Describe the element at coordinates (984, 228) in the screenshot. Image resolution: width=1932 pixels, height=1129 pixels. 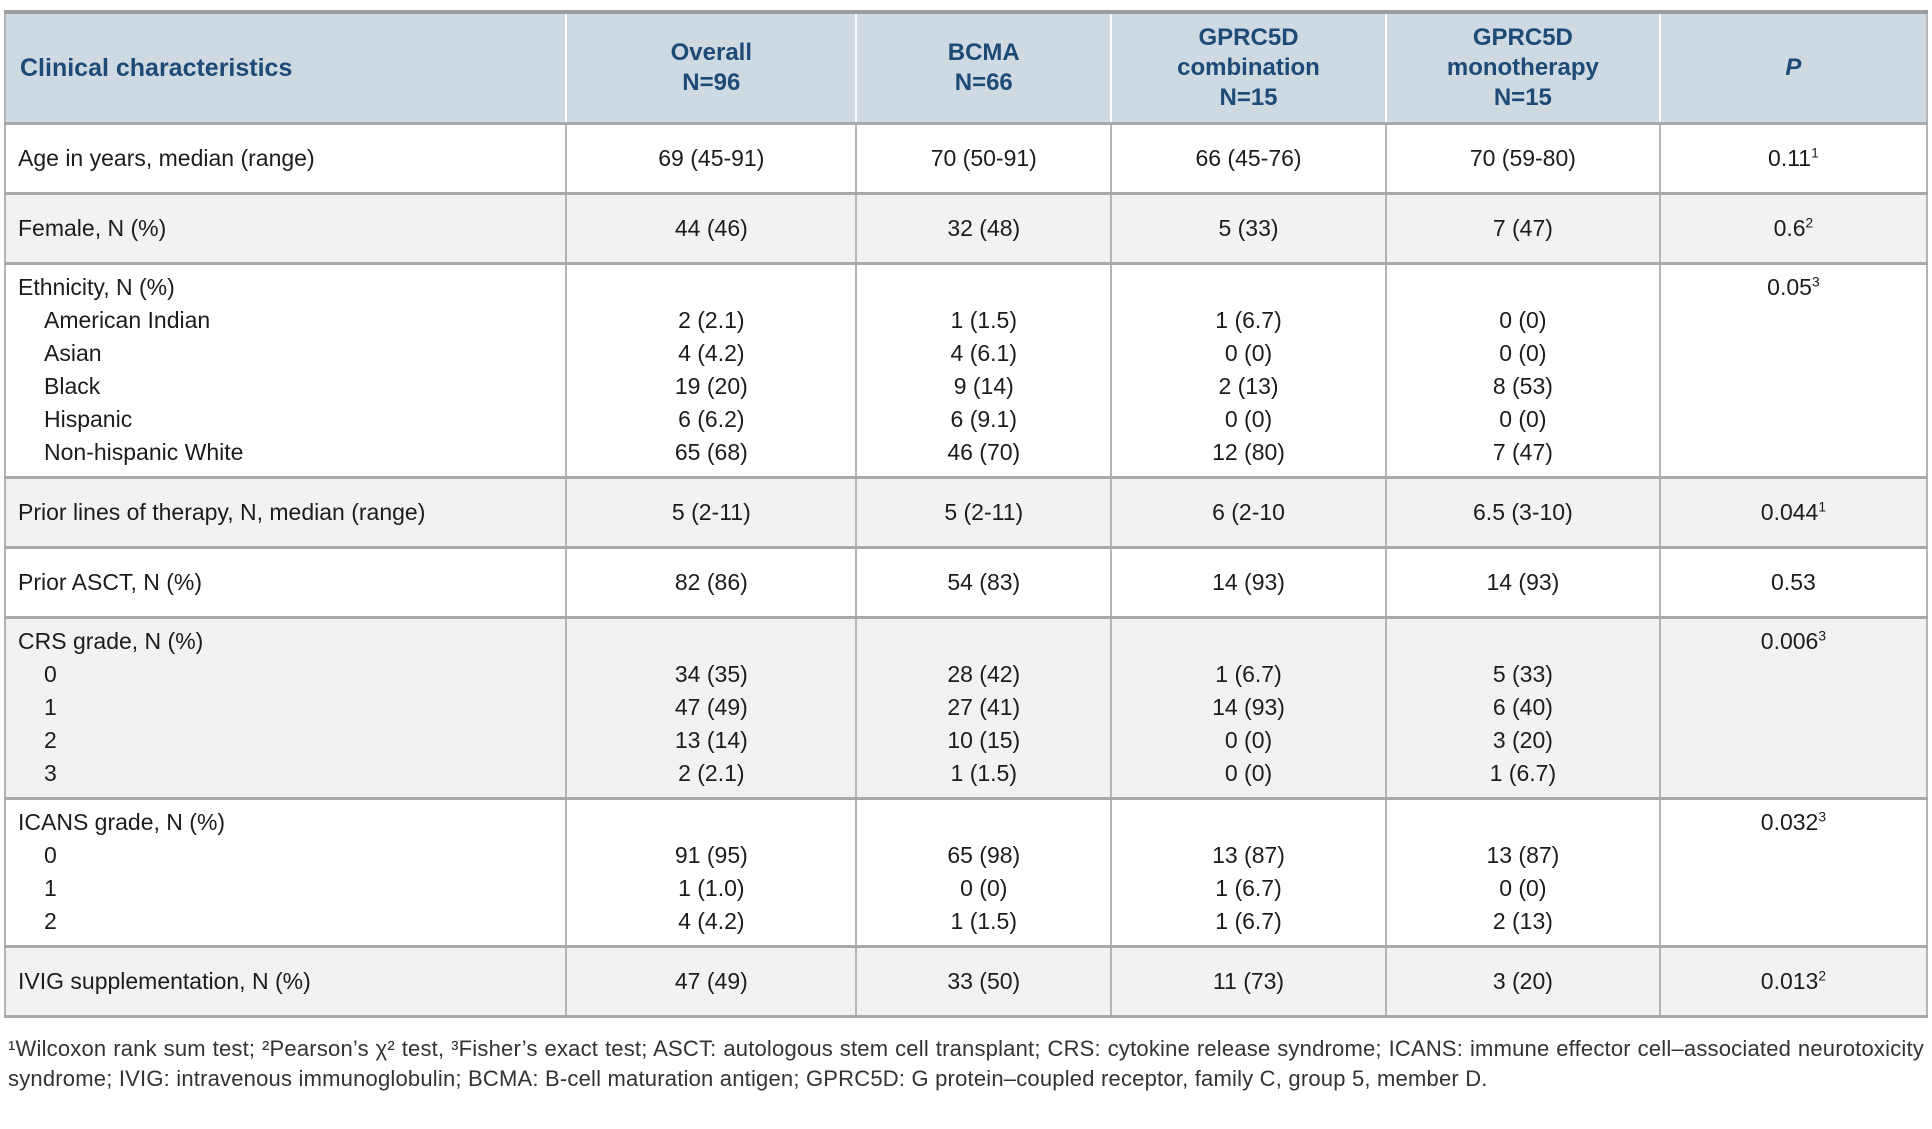
I see `cell-value: 32 (48)` at that location.